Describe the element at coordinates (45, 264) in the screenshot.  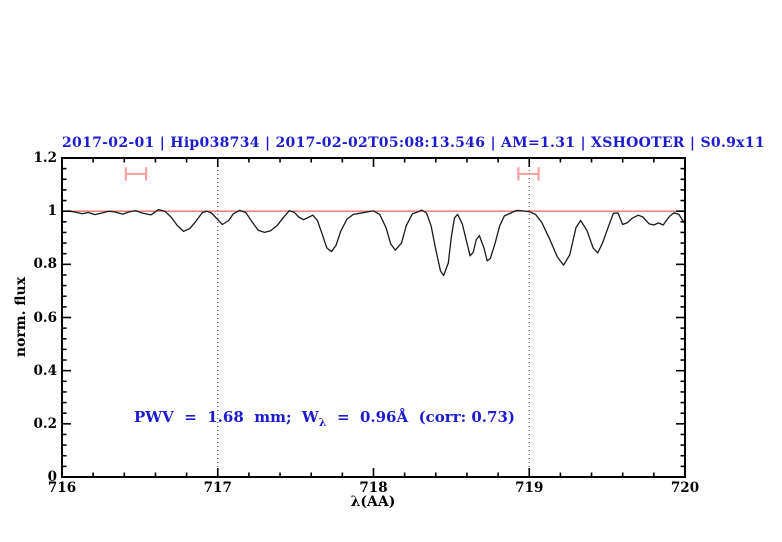
I see `y-tick-label: 0.8` at that location.